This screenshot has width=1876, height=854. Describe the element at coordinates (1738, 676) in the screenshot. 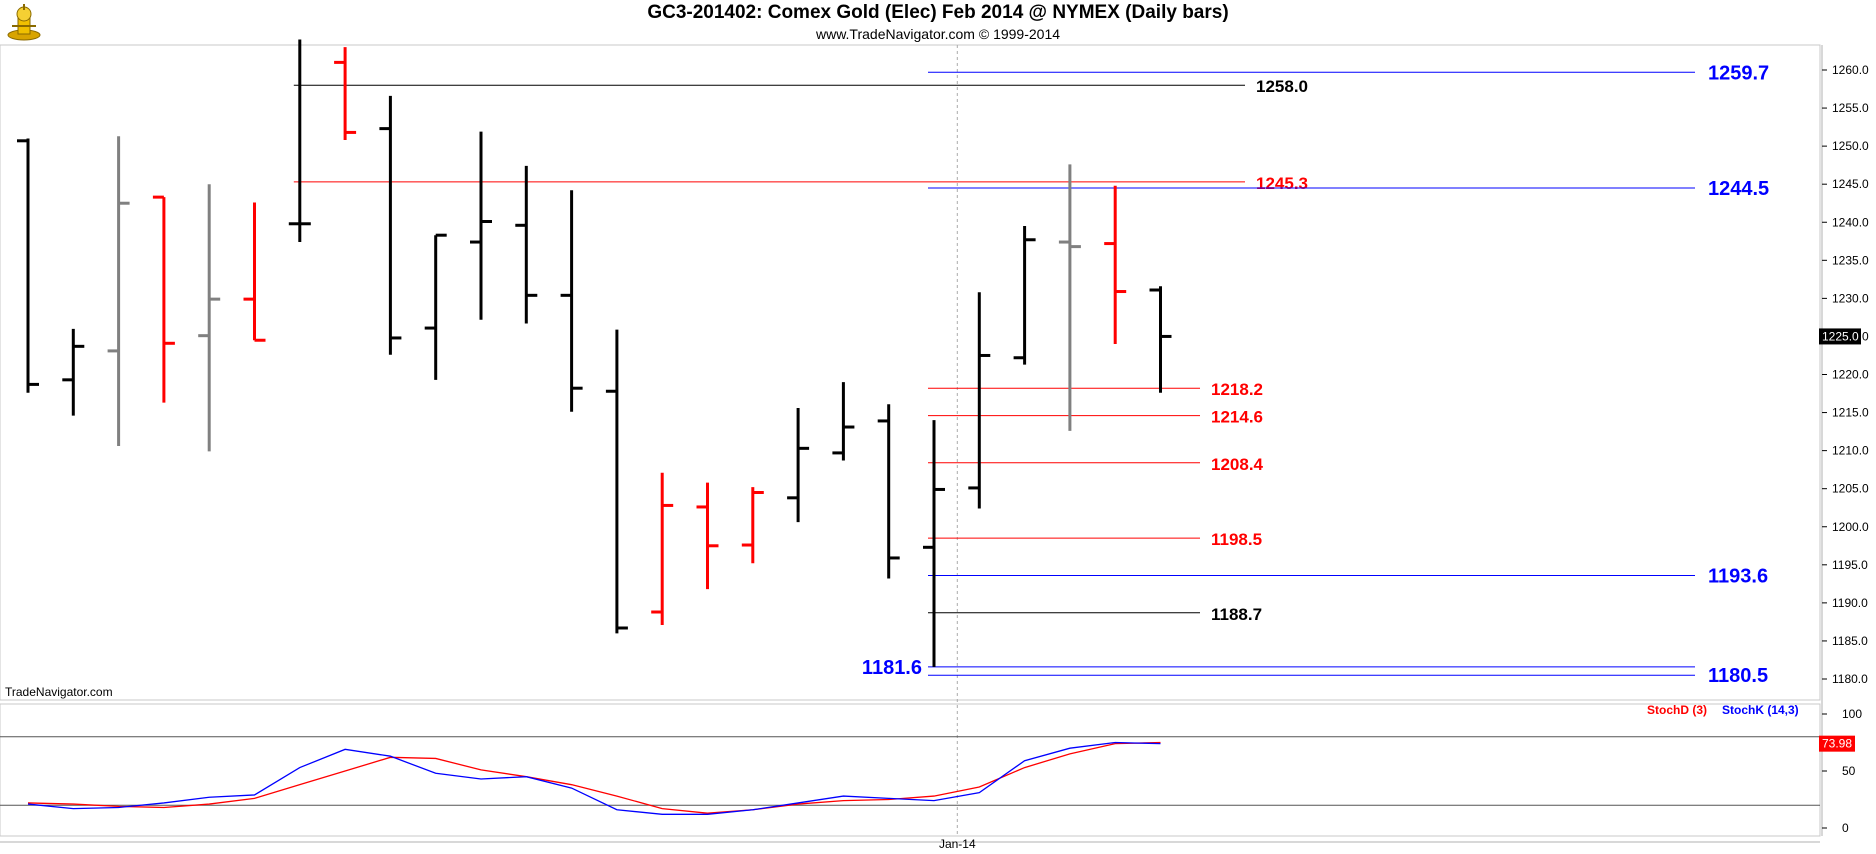

I see `level-label: 1180.5` at that location.